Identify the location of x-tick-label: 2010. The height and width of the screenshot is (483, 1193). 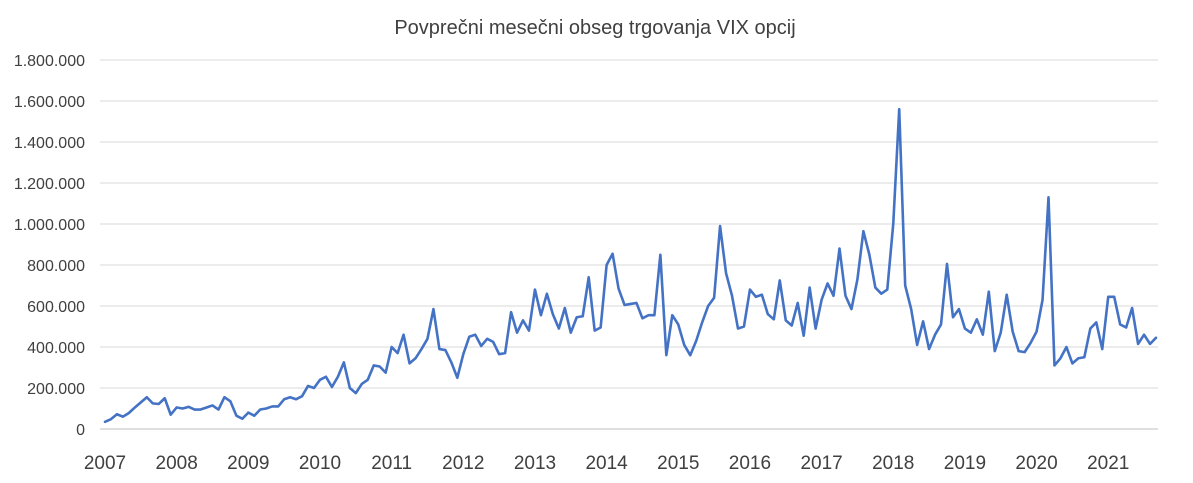
(320, 463).